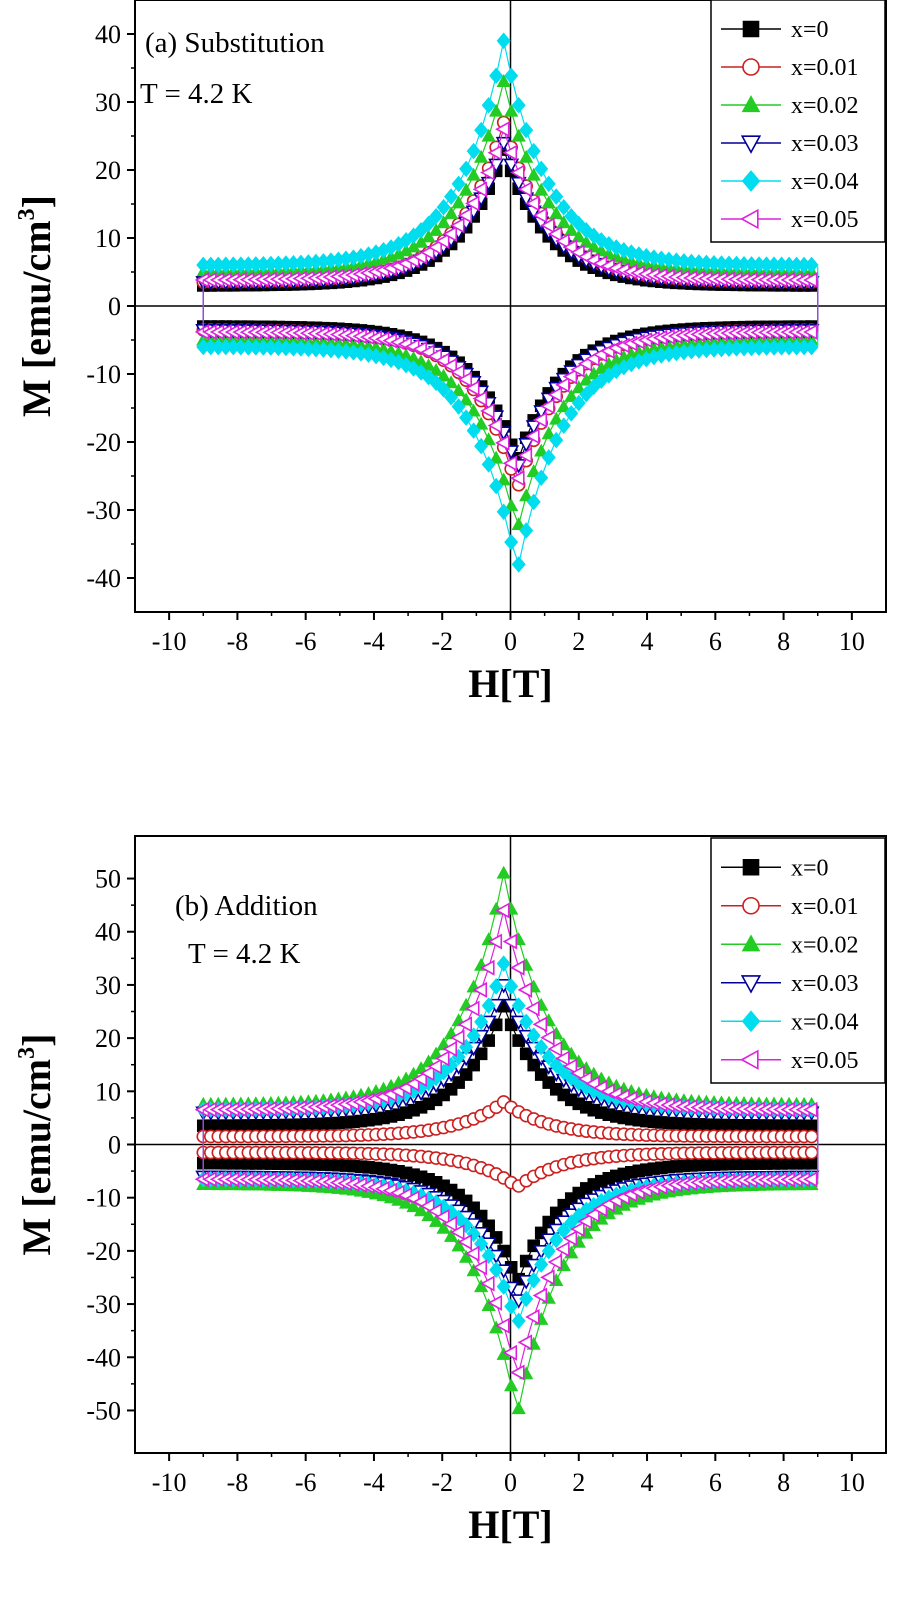 Image resolution: width=908 pixels, height=1601 pixels. What do you see at coordinates (196, 94) in the screenshot?
I see `temperature-annotation: T = 4.2 K` at bounding box center [196, 94].